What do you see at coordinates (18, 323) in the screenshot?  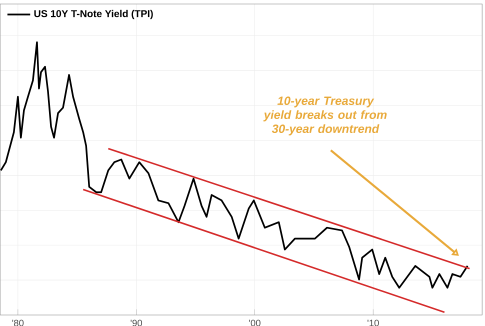 I see `x-tick-label: '80` at bounding box center [18, 323].